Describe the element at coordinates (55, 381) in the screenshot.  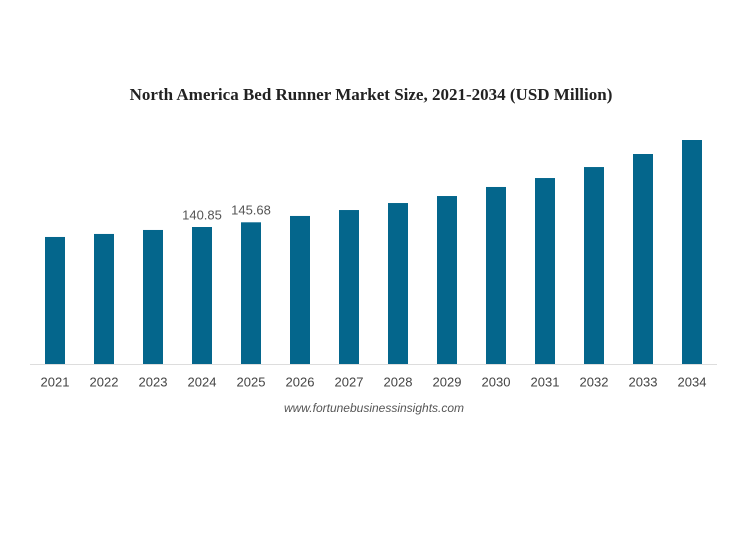
I see `x-tick-label: 2021` at that location.